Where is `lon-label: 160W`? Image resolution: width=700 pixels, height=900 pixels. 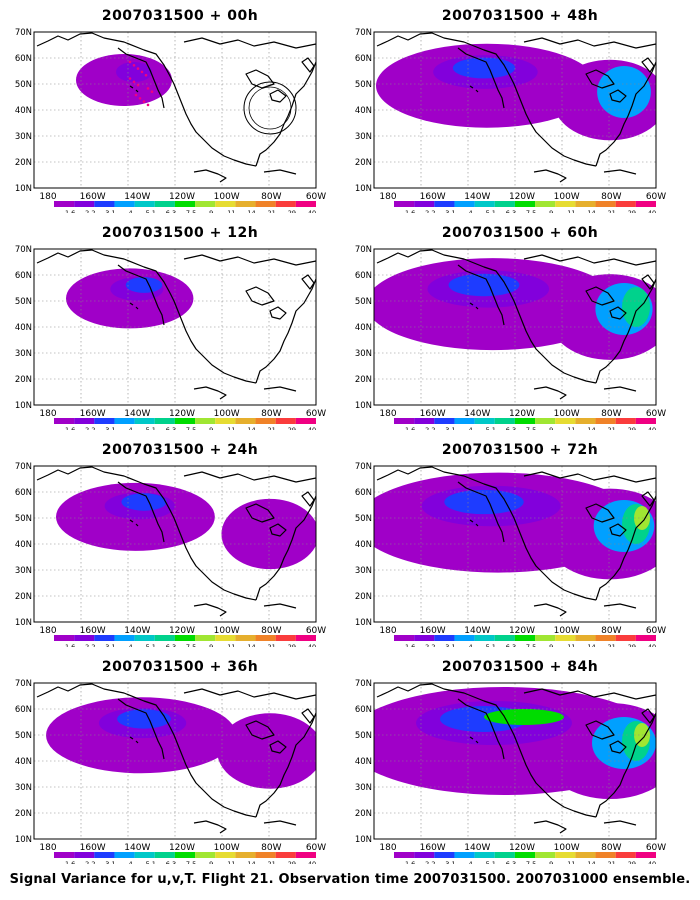
lon-label: 160W is located at coordinates (93, 848).